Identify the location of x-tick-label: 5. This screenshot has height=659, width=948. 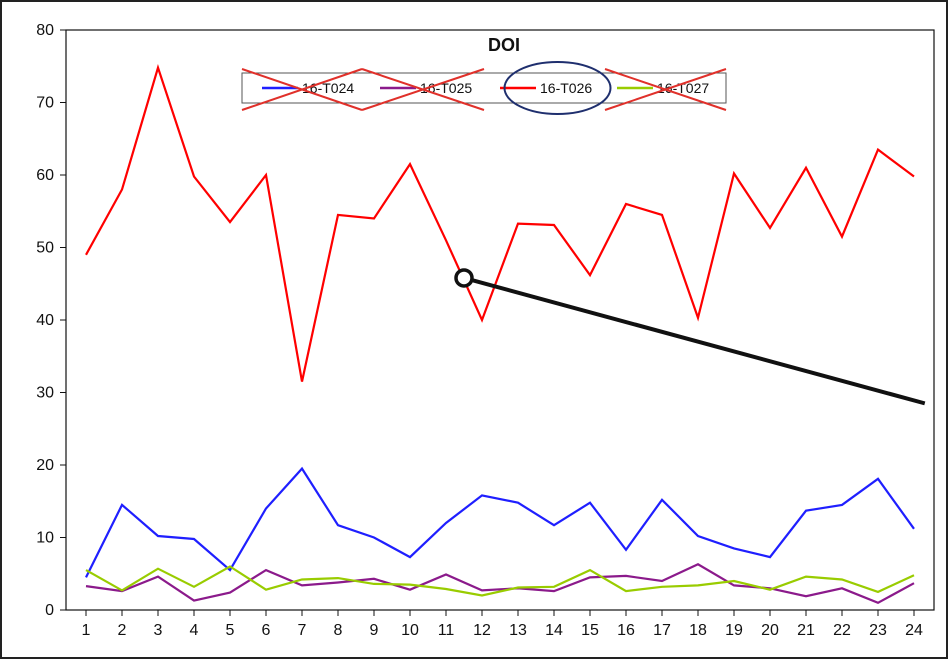
(230, 630).